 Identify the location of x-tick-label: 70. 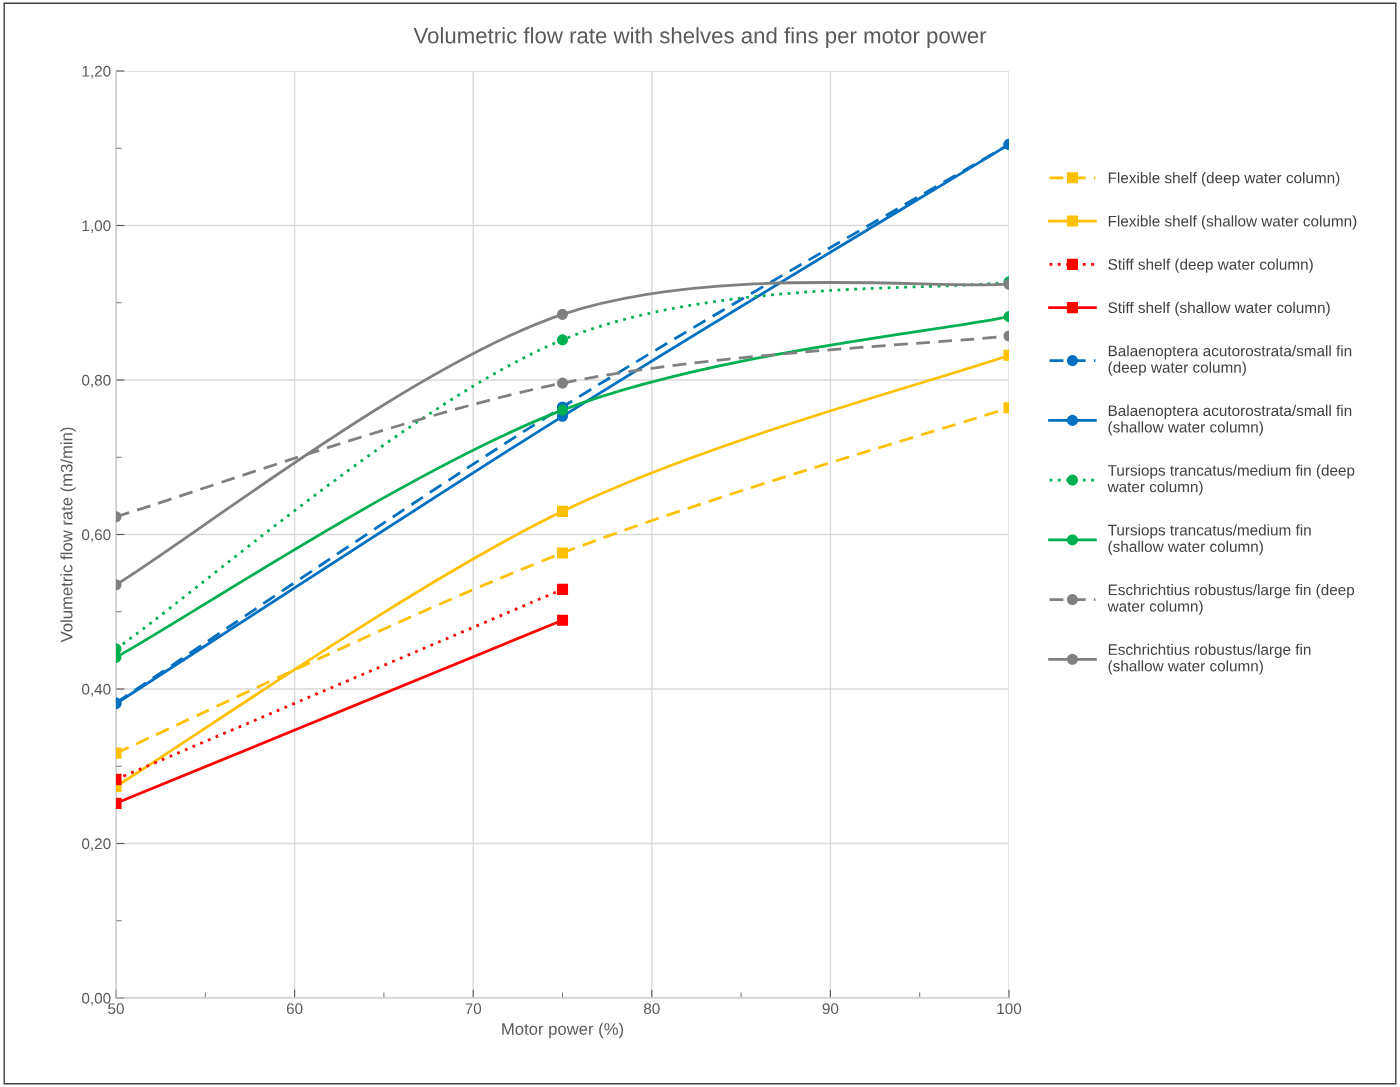
(473, 1009).